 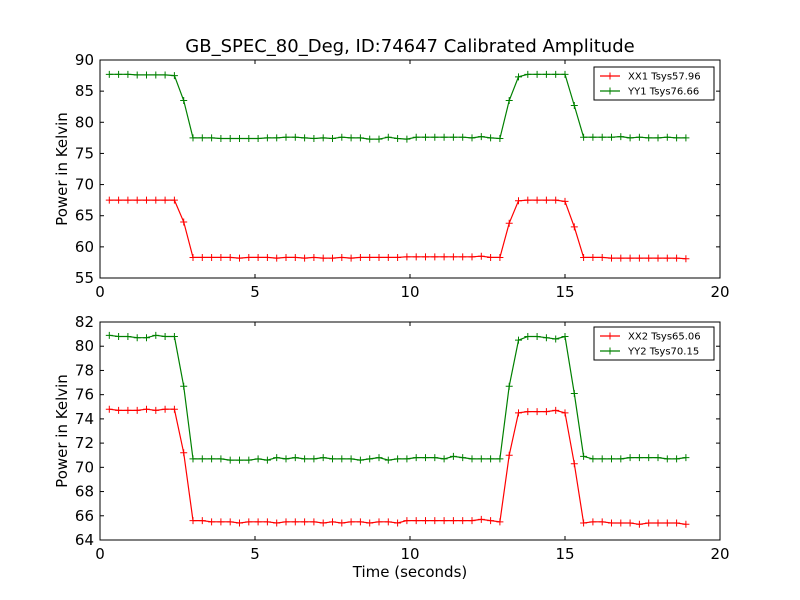 What do you see at coordinates (397, 466) in the screenshot?
I see `series-line-xx2` at bounding box center [397, 466].